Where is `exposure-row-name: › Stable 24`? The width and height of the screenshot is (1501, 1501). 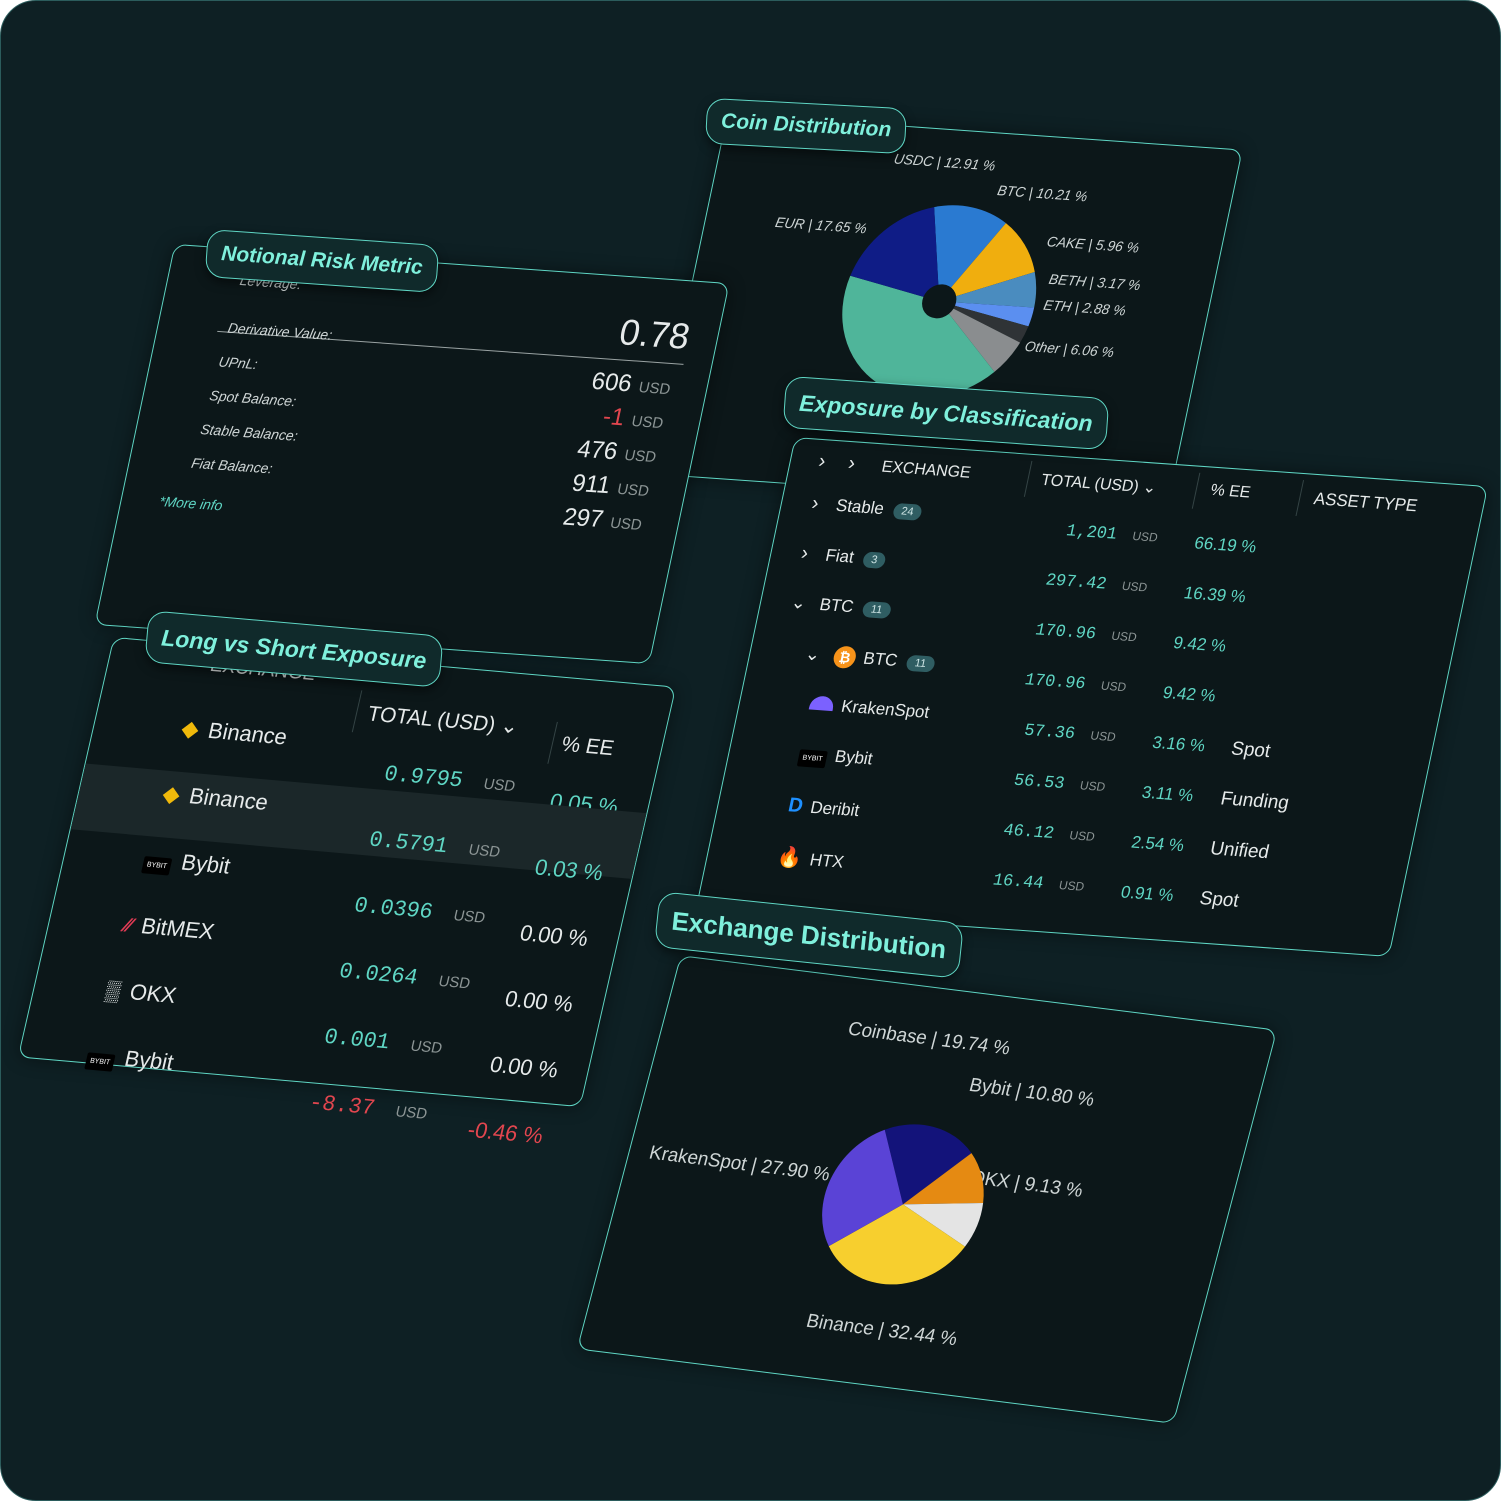 exposure-row-name: › Stable 24 is located at coordinates (867, 507).